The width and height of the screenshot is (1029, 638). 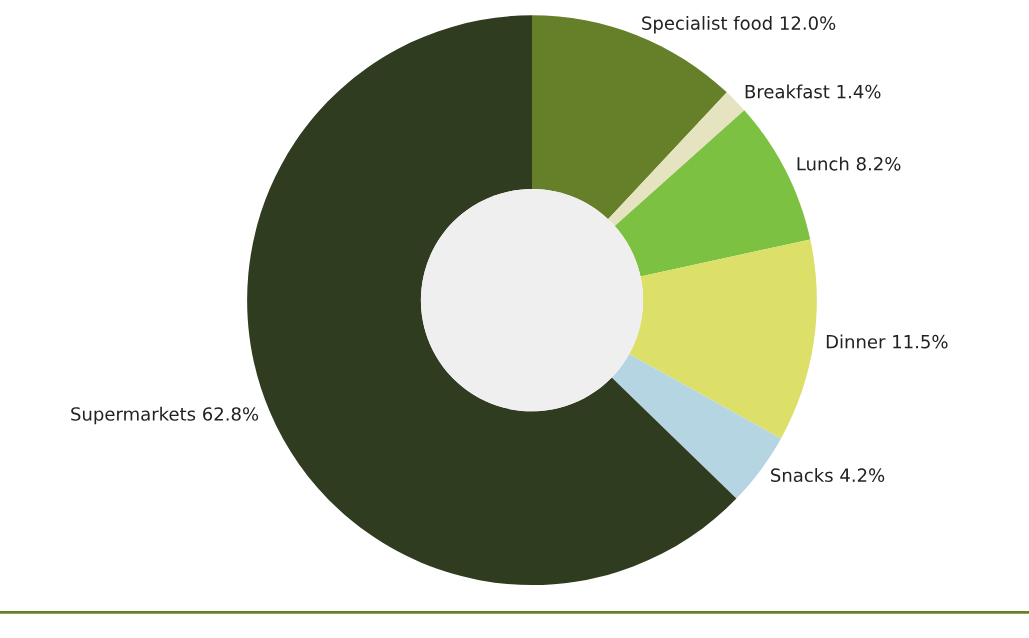 What do you see at coordinates (887, 341) in the screenshot?
I see `slice-label: Dinner 11.5%` at bounding box center [887, 341].